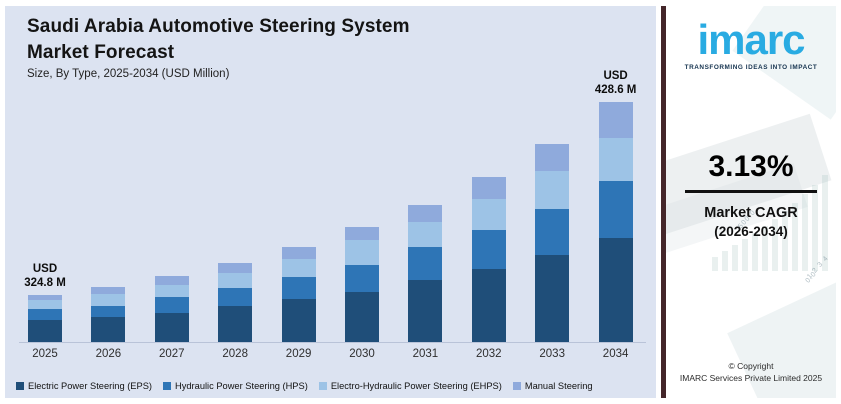  Describe the element at coordinates (516, 386) in the screenshot. I see `legend-swatch-manual-icon` at that location.